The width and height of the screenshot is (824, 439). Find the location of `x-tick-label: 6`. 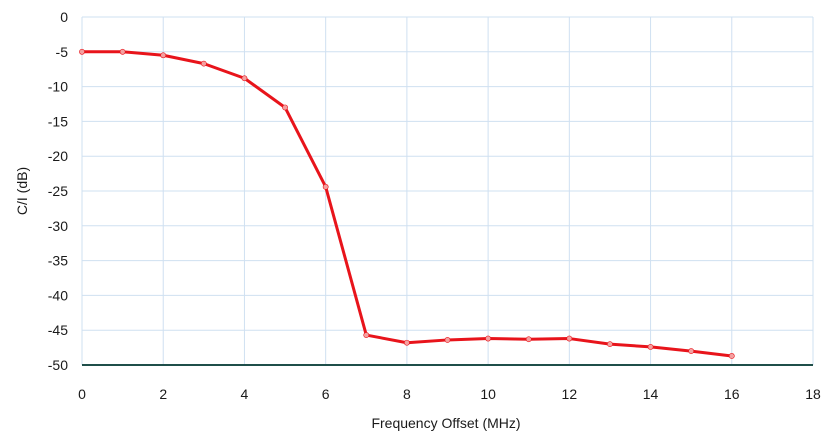

x-tick-label: 6 is located at coordinates (326, 394).